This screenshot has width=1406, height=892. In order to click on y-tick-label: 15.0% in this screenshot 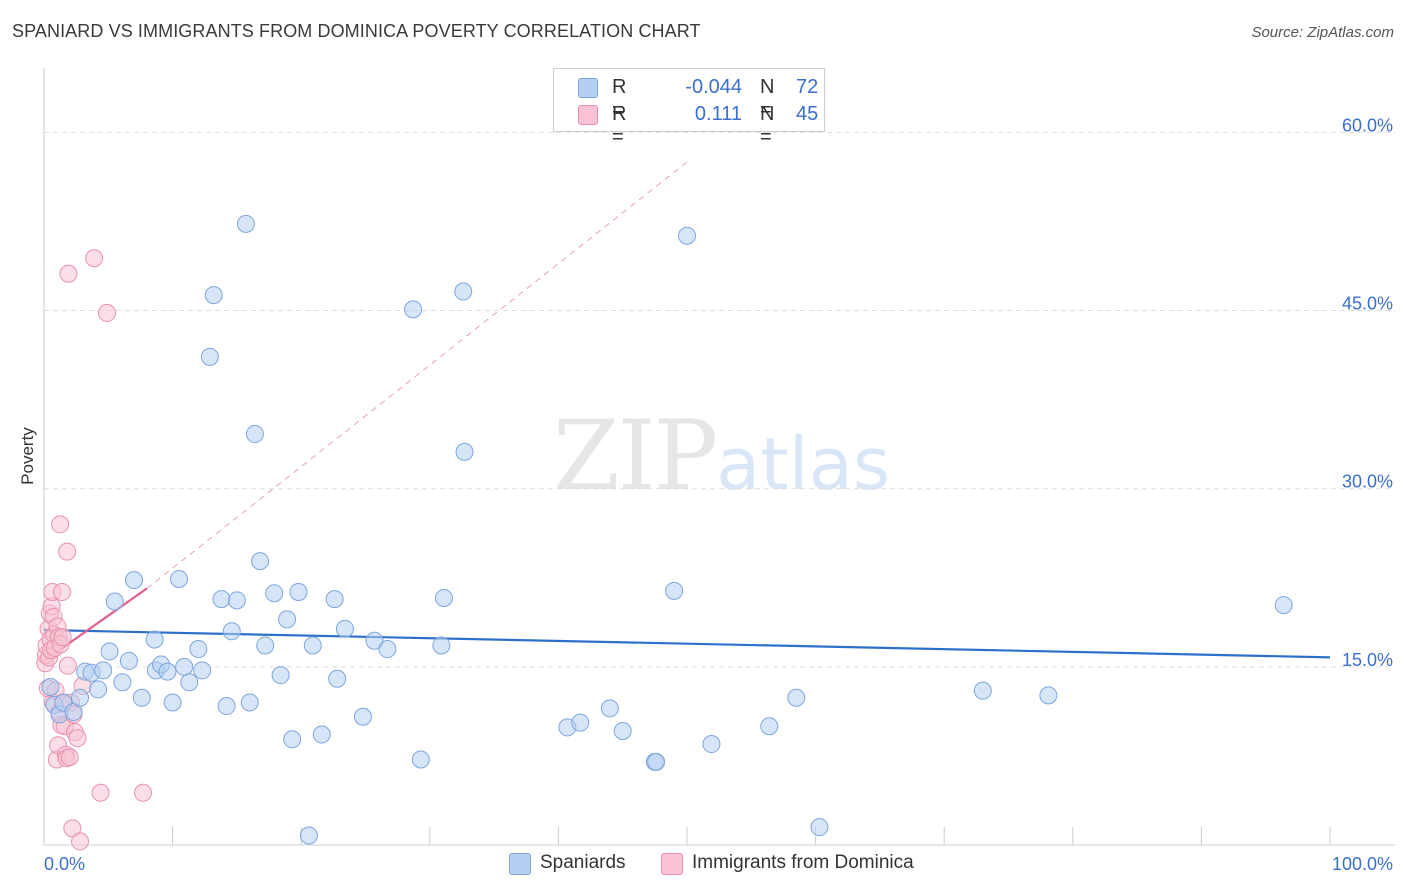, I will do `click(1367, 660)`.